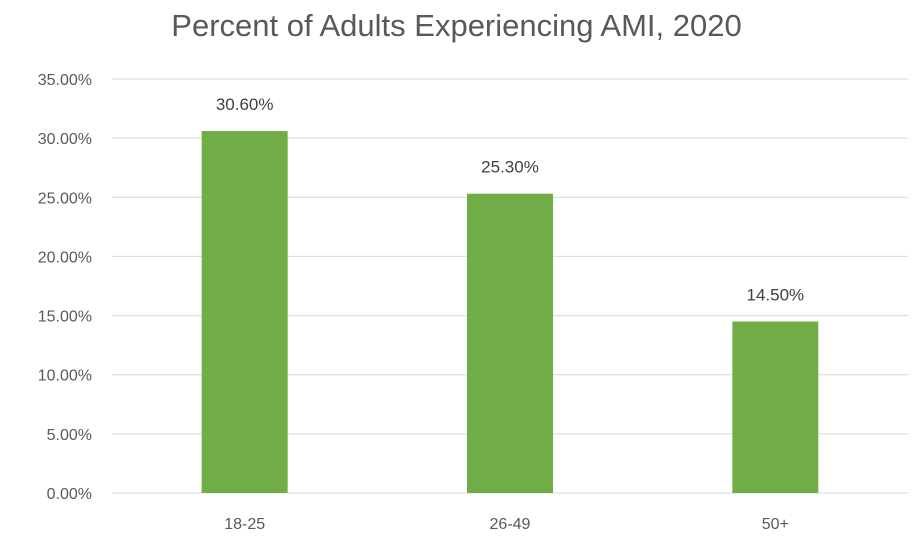 The width and height of the screenshot is (913, 537). I want to click on y-tick-label: 0.00%, so click(69, 494).